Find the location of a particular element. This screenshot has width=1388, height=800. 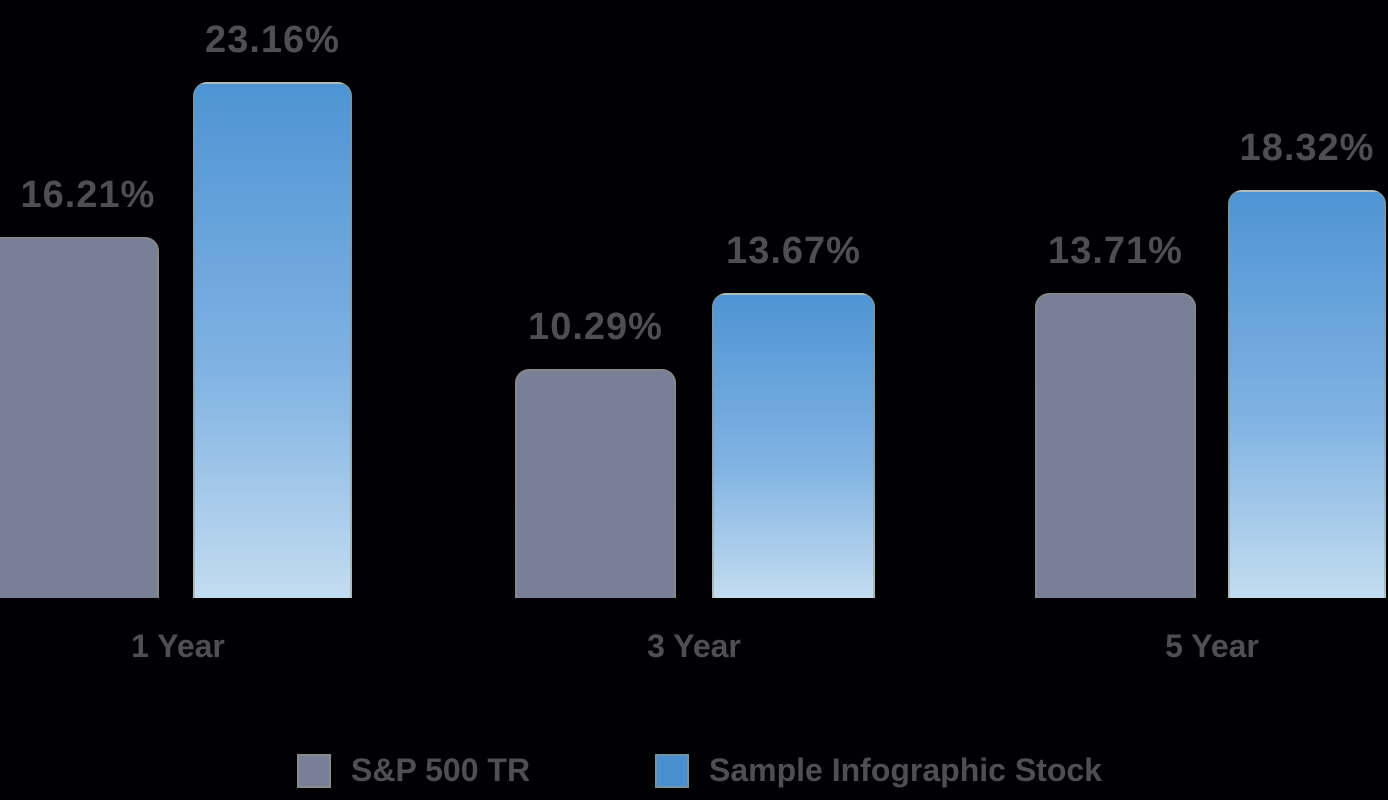

legend-swatch-blue is located at coordinates (672, 770).